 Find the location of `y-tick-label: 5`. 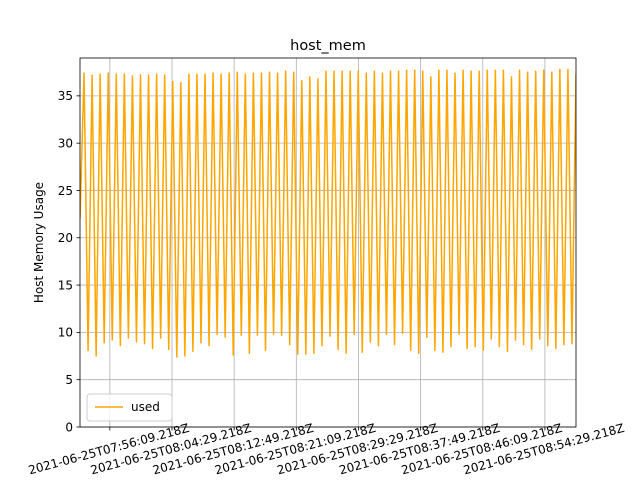

y-tick-label: 5 is located at coordinates (69, 380).